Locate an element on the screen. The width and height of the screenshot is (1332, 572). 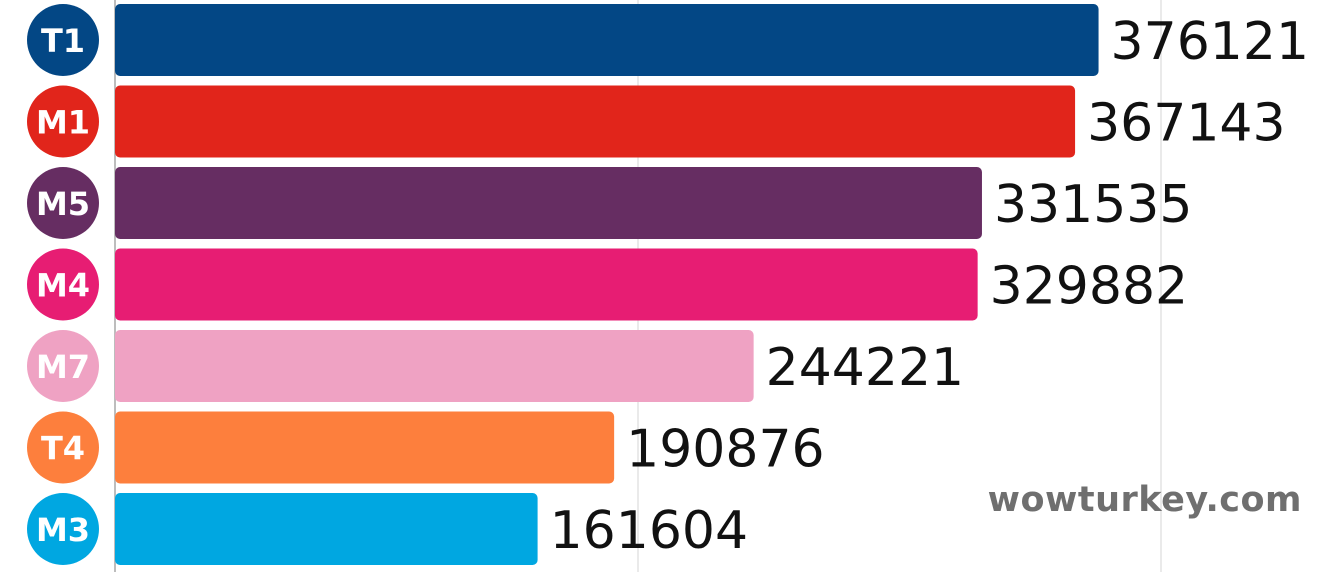
category-label-m4: M4 is located at coordinates (63, 286).